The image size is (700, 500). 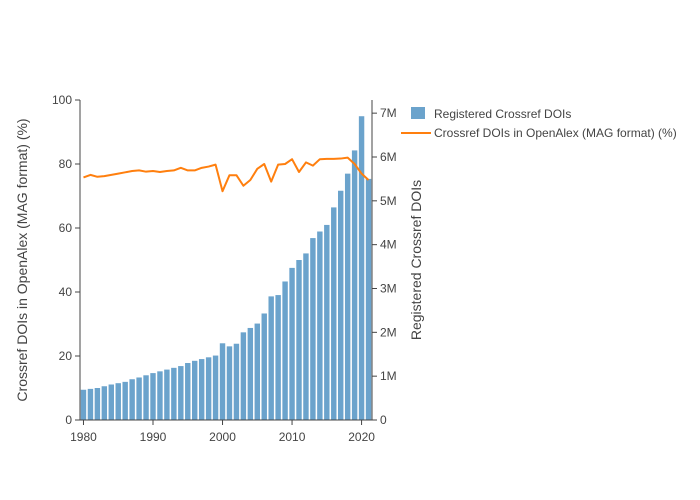 I want to click on y-right-tick-label-4M: 4M, so click(x=388, y=245).